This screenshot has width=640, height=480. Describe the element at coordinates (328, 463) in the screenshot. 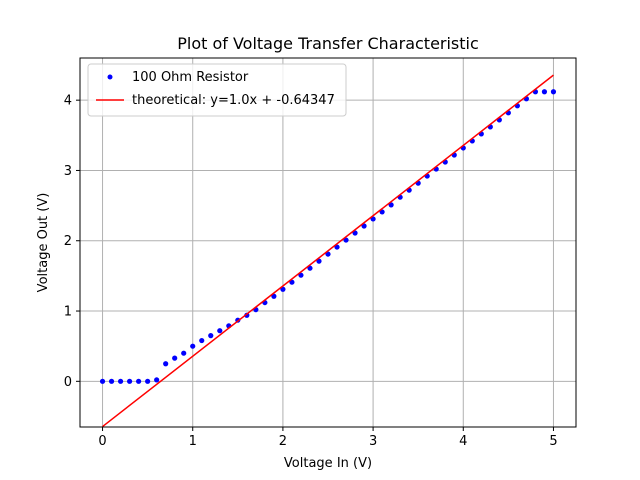

I see `x-axis-label: Voltage In (V)` at that location.